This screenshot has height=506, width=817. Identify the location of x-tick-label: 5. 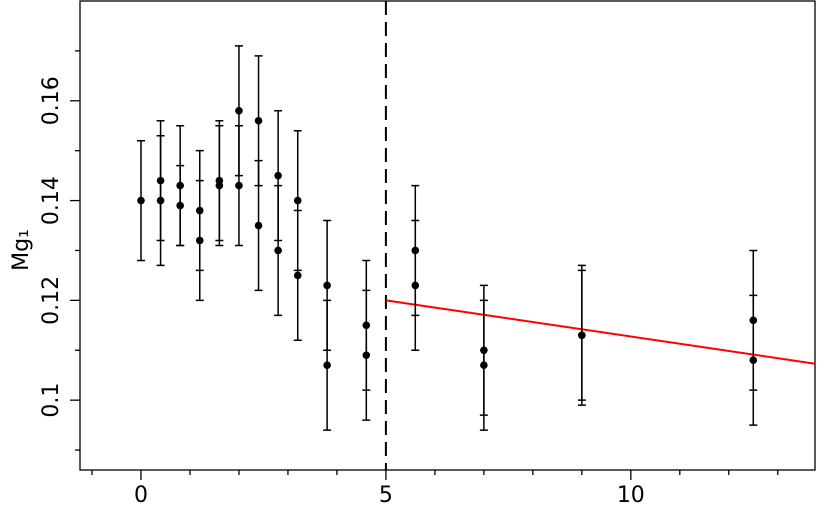
(386, 494).